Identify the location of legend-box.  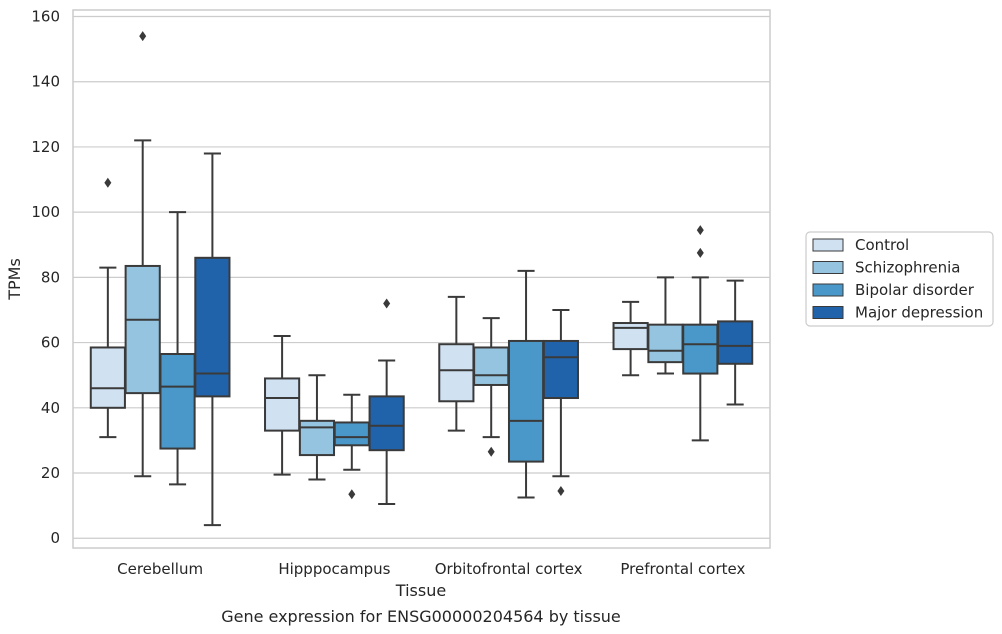
(899, 279).